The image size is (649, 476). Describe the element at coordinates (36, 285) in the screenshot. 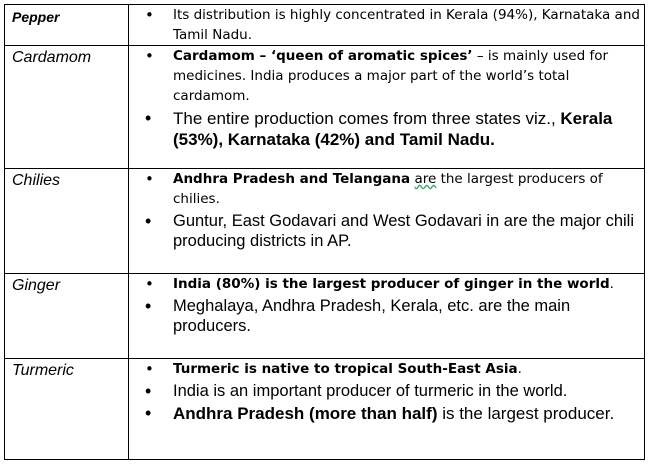

I see `spice-name: Ginger` at that location.